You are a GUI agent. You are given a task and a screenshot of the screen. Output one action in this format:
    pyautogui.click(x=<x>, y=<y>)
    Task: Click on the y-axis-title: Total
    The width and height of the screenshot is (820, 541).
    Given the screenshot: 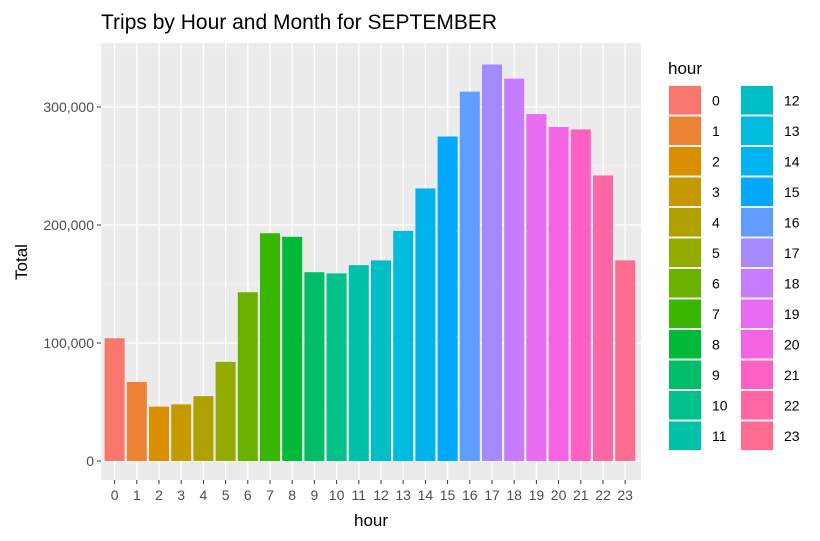 What is the action you would take?
    pyautogui.click(x=21, y=262)
    